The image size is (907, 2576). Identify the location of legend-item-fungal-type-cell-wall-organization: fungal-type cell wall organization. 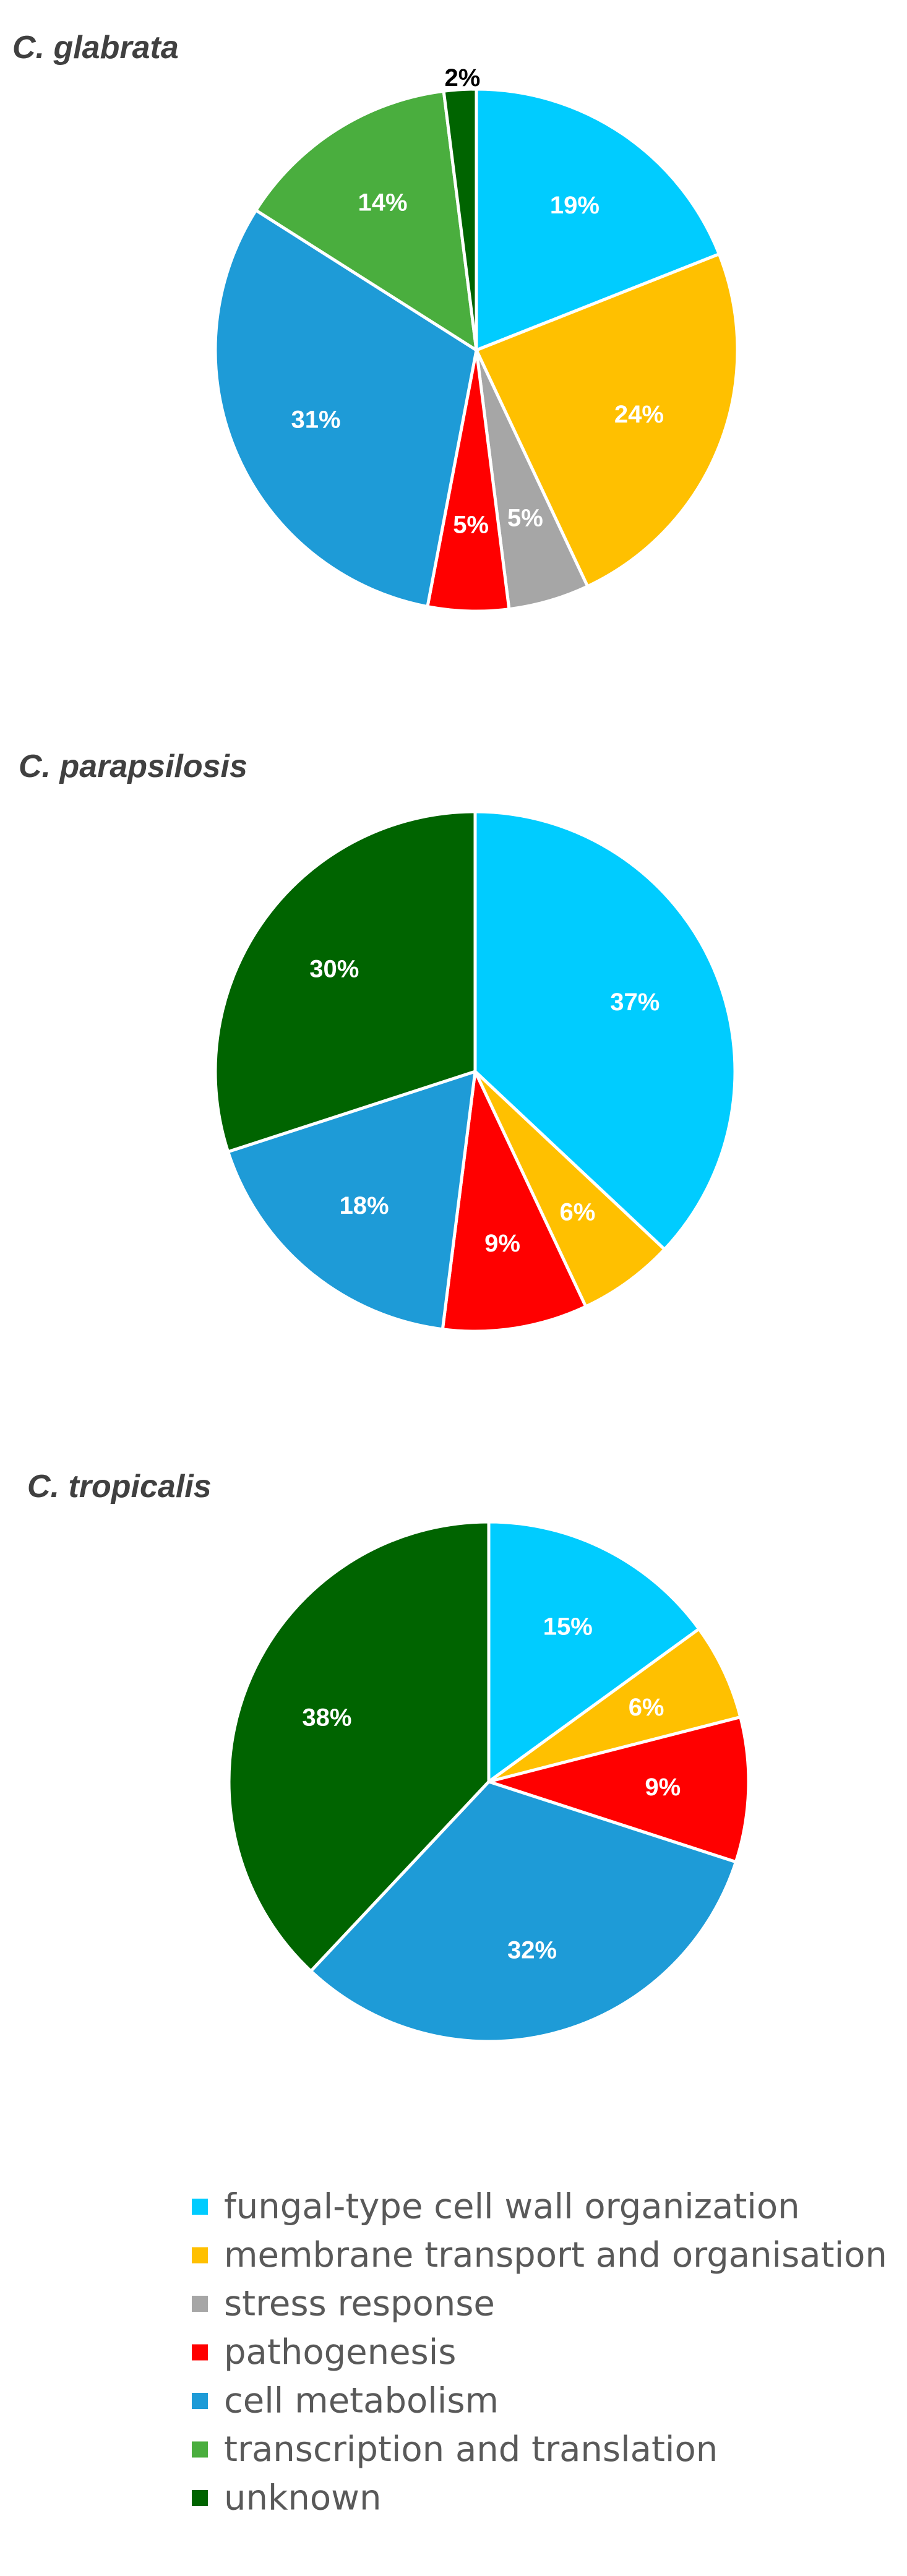
(496, 2207).